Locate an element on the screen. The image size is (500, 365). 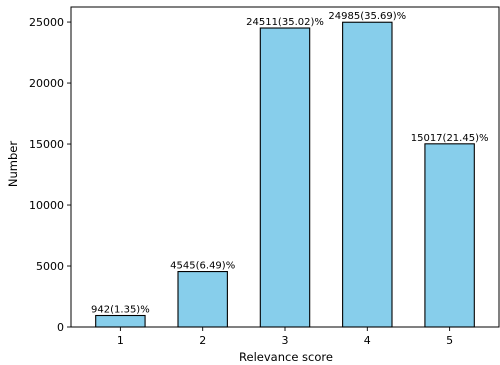
data-label-2: 4545(6.49)% is located at coordinates (202, 266).